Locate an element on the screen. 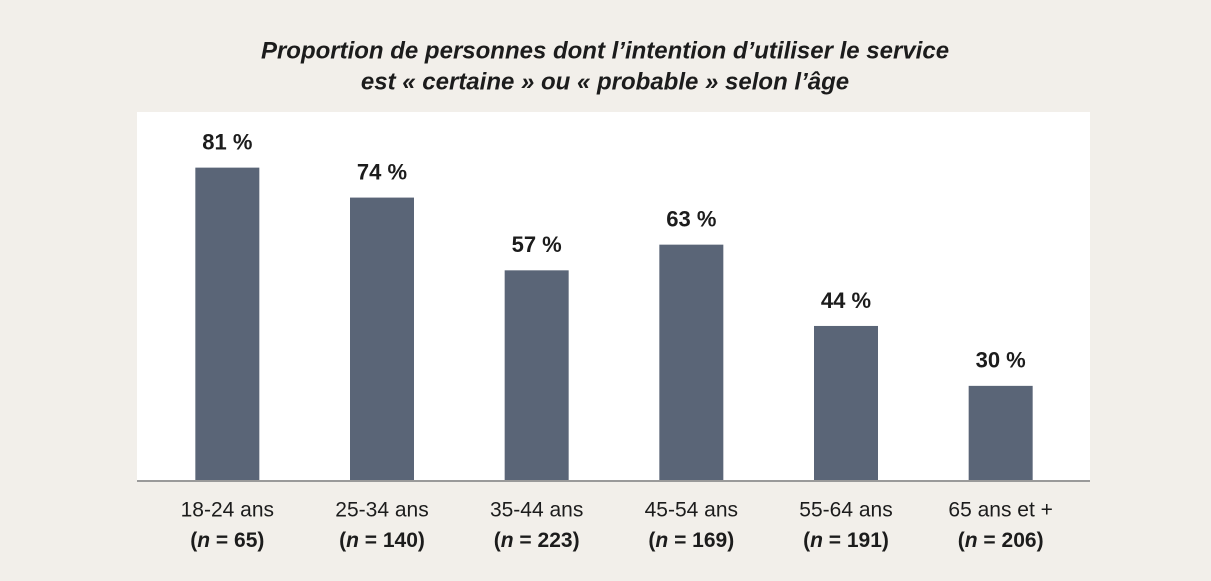 Image resolution: width=1211 pixels, height=581 pixels. sample-size-label: (n = 140) is located at coordinates (382, 540).